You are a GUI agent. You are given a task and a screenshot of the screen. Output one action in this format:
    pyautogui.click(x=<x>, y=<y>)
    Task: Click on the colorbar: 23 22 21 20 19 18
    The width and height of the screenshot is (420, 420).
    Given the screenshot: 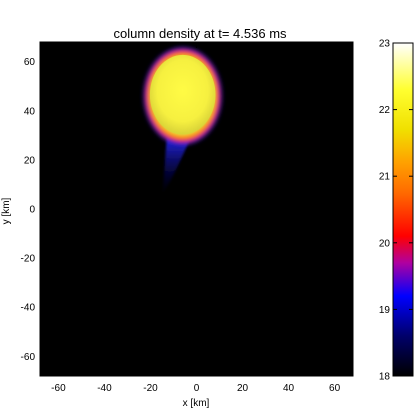 What is the action you would take?
    pyautogui.click(x=396, y=211)
    